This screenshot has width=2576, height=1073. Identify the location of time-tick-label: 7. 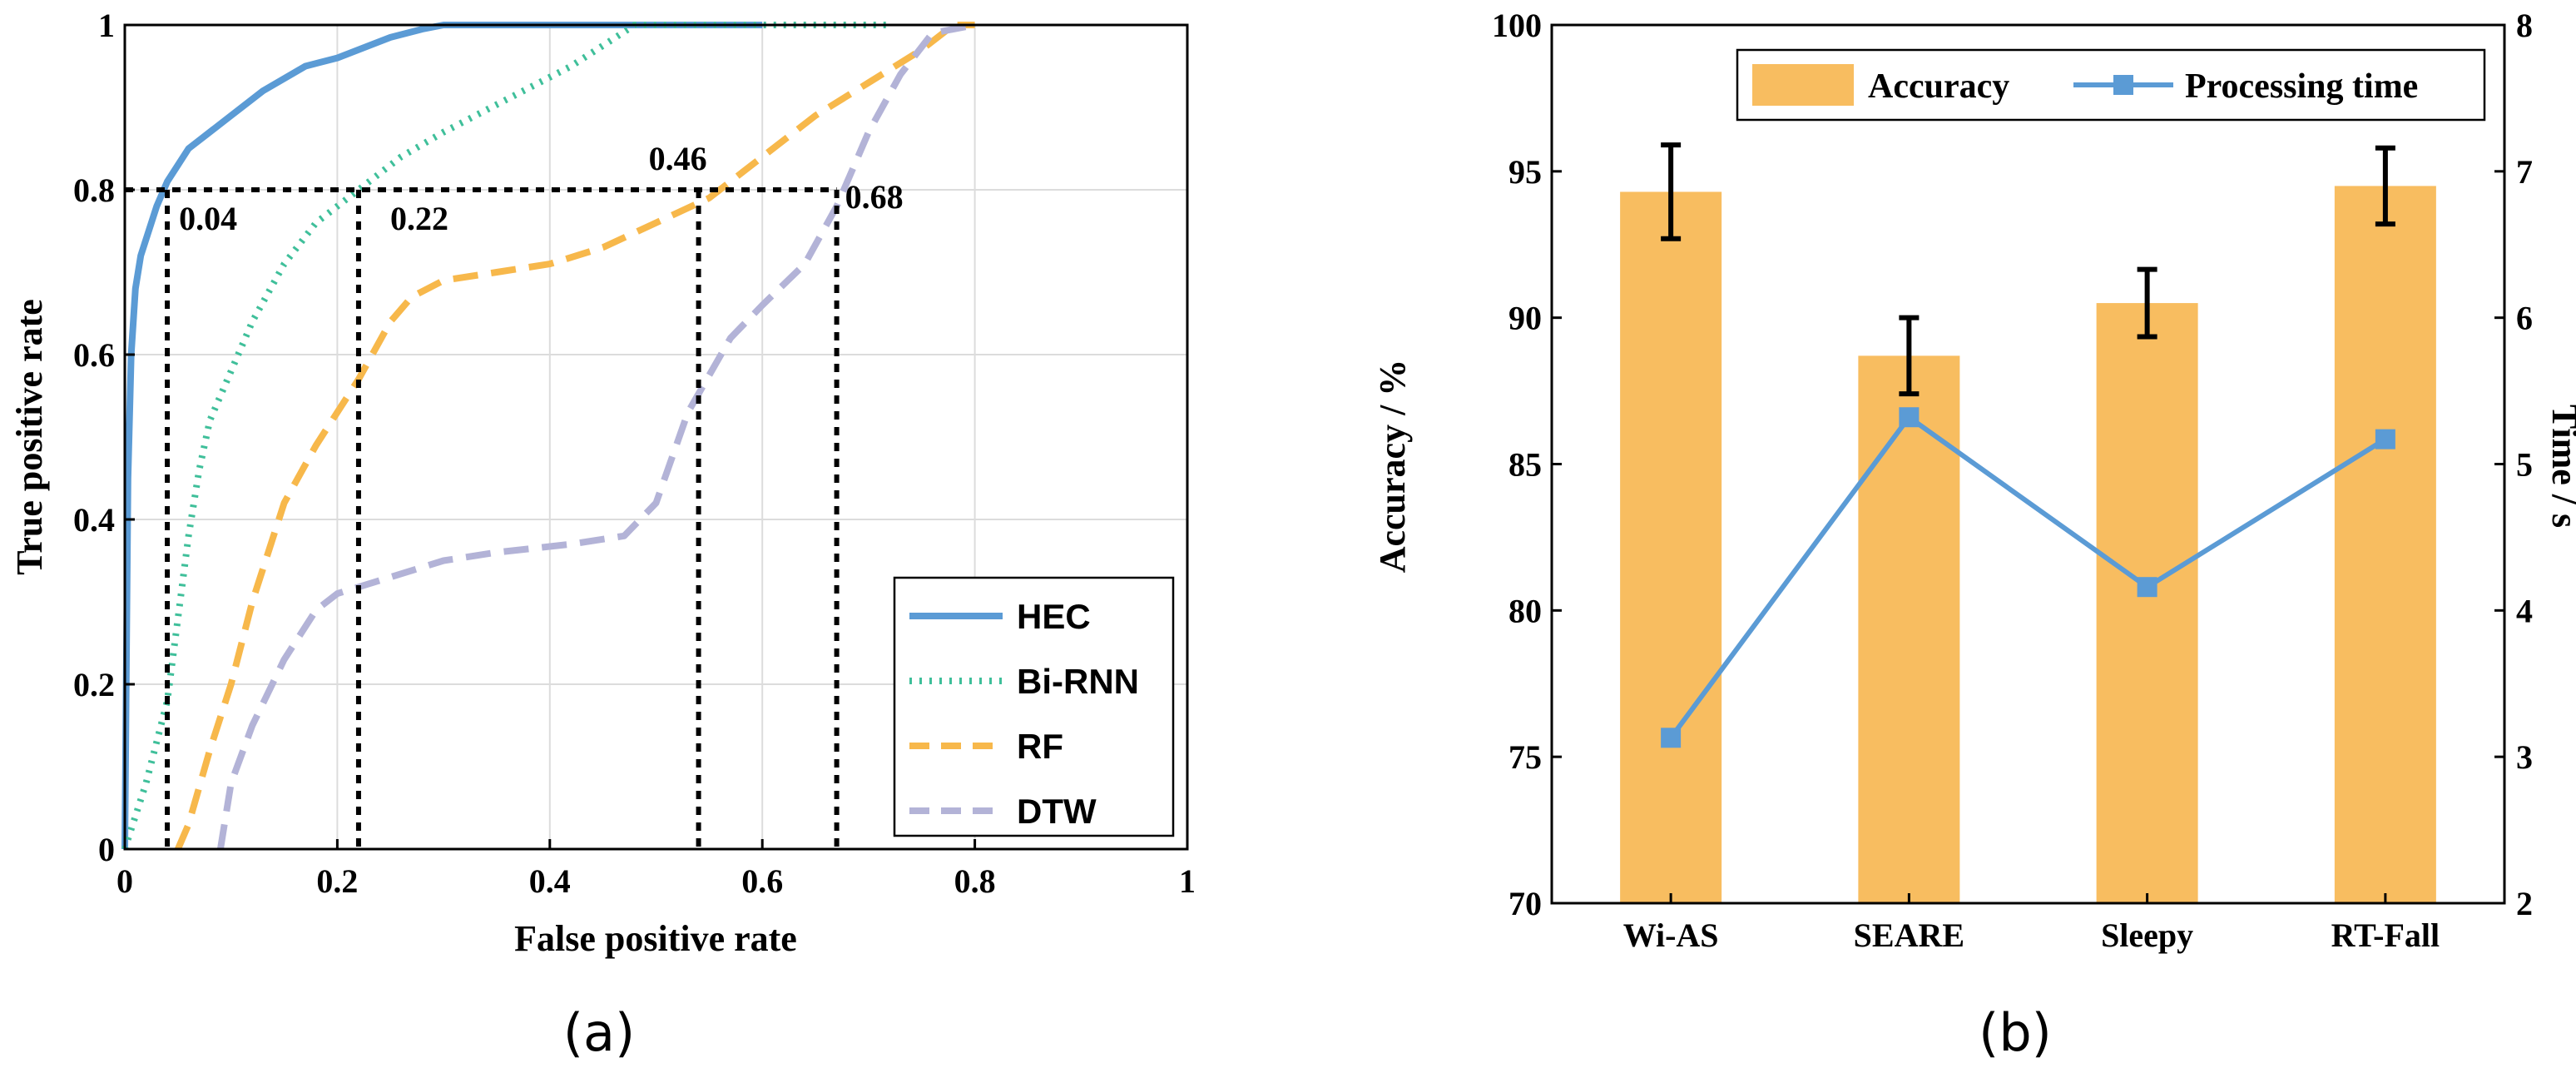
(2524, 172).